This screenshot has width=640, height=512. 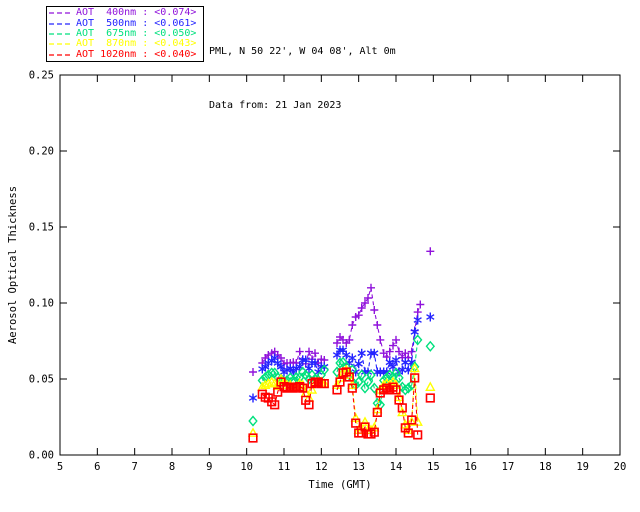 What do you see at coordinates (508, 467) in the screenshot?
I see `x-tick-label: 17` at bounding box center [508, 467].